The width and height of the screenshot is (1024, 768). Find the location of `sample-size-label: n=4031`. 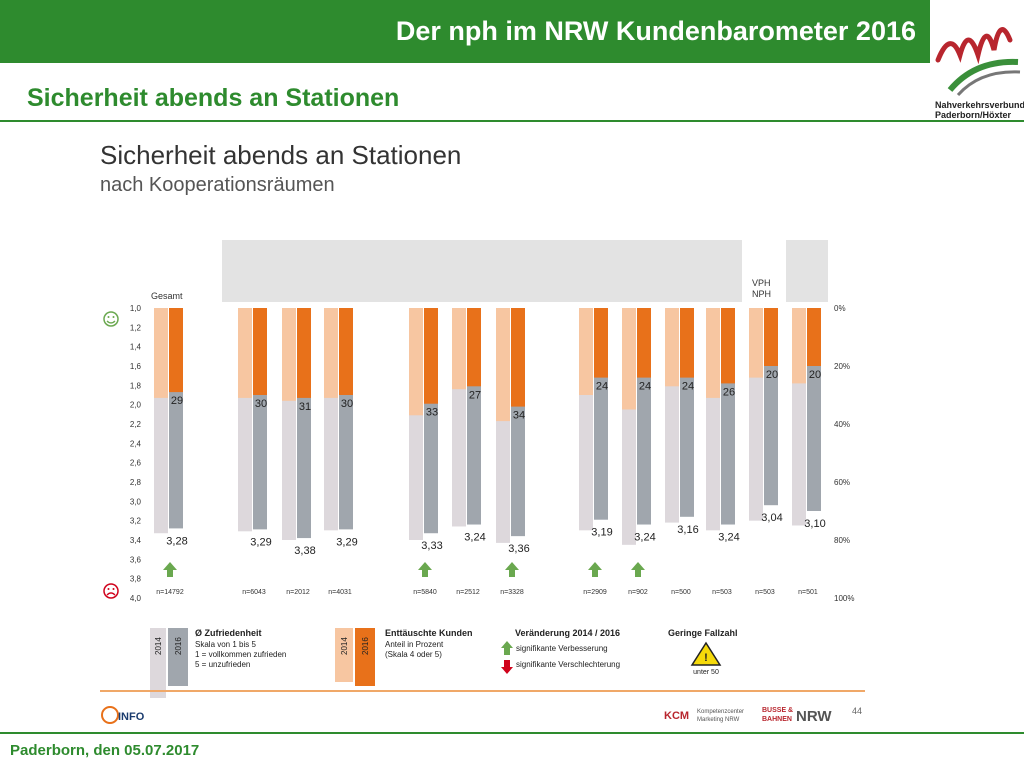

sample-size-label: n=4031 is located at coordinates (340, 592).